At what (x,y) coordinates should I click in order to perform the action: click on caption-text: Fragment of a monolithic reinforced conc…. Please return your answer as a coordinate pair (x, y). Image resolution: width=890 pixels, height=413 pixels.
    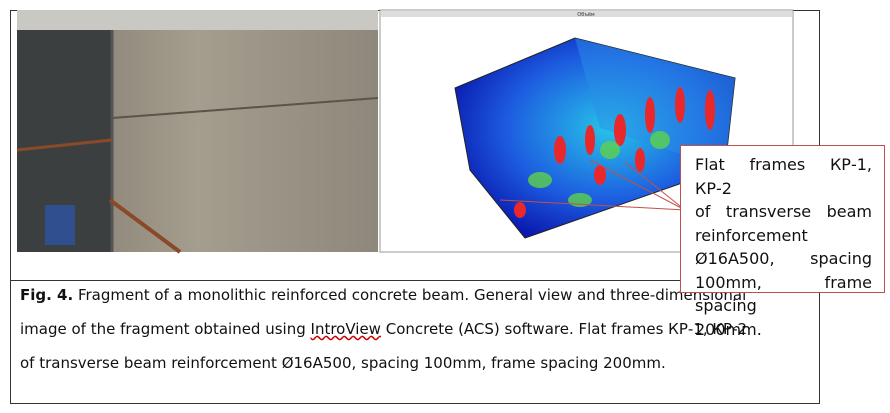
    Looking at the image, I should click on (412, 295).